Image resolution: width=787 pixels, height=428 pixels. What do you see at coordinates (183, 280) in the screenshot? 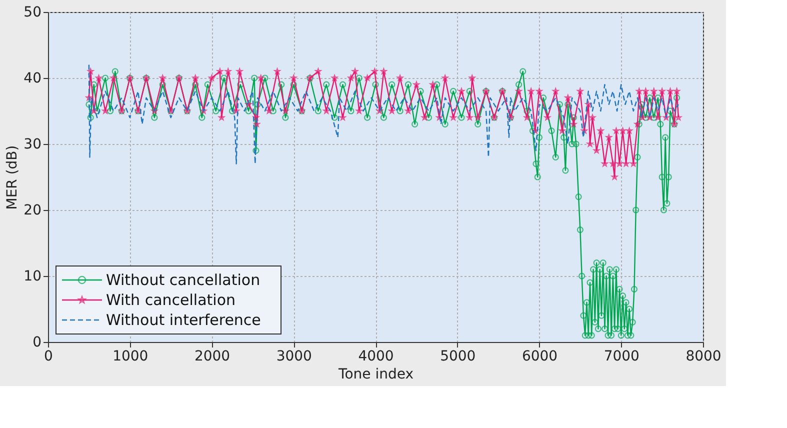
I see `legend-label: Without cancellation` at bounding box center [183, 280].